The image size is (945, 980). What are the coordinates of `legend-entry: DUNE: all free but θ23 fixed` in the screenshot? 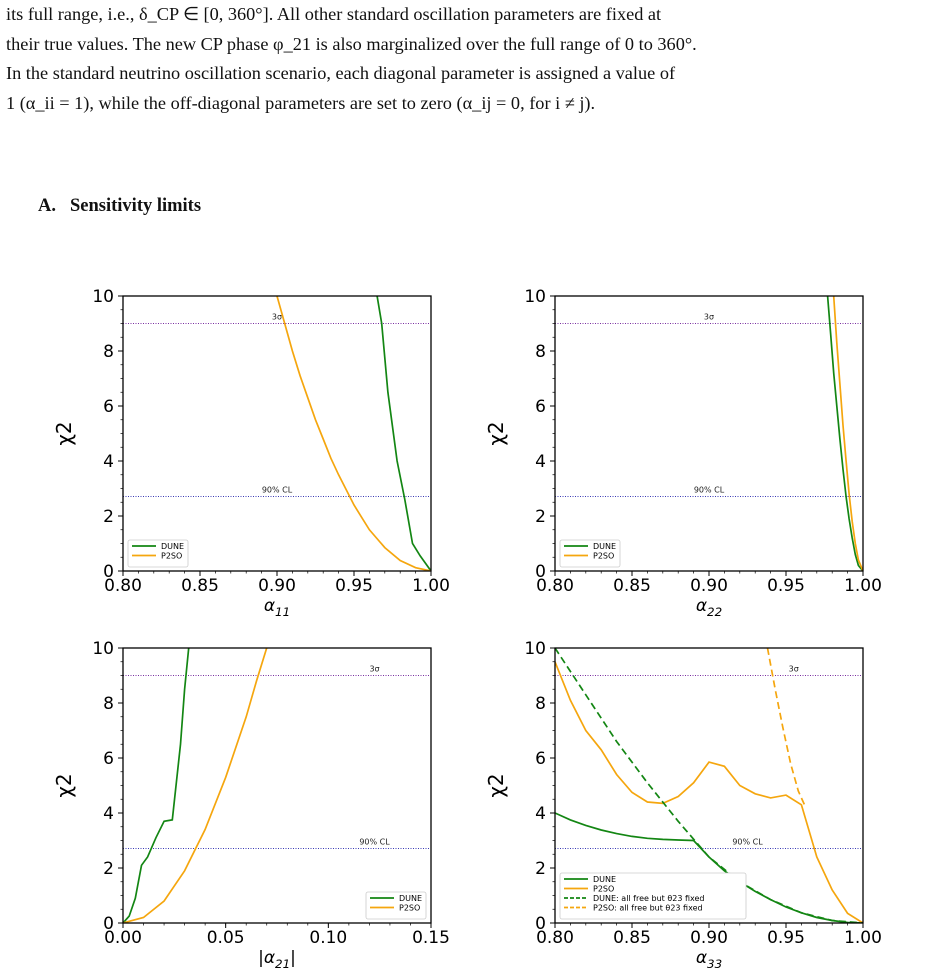 It's located at (648, 898).